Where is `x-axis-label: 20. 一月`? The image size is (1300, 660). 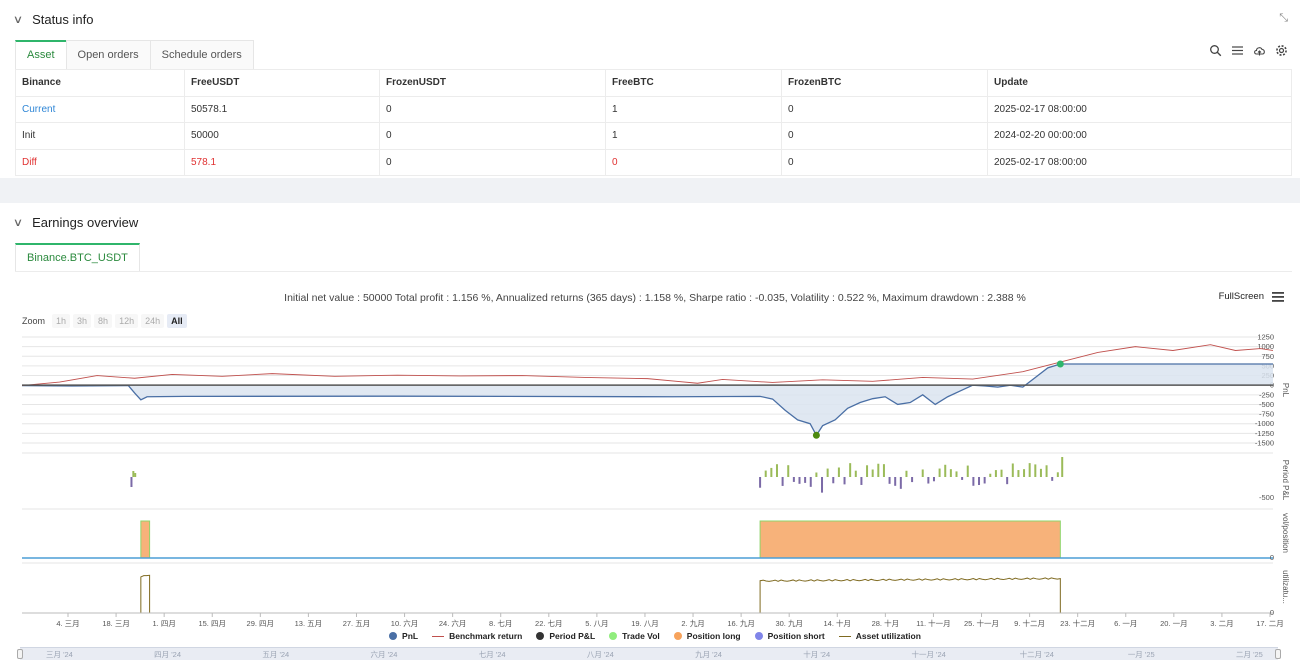
x-axis-label: 20. 一月 is located at coordinates (1174, 623).